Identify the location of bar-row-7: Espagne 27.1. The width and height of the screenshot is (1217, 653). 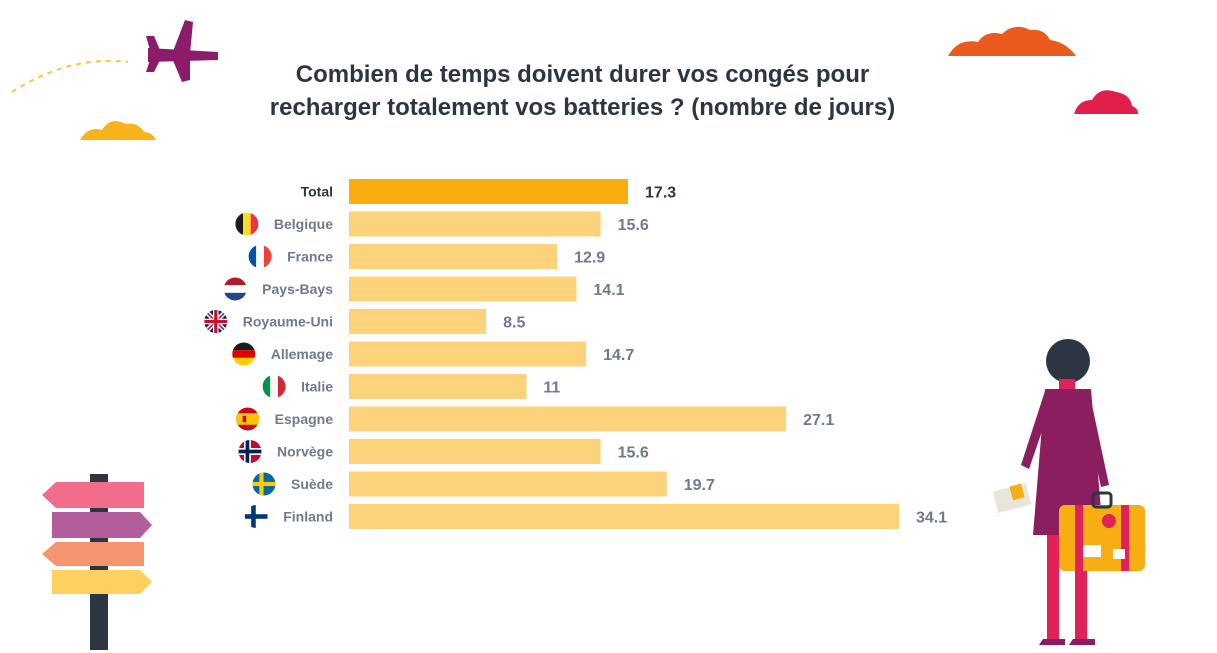
(535, 419).